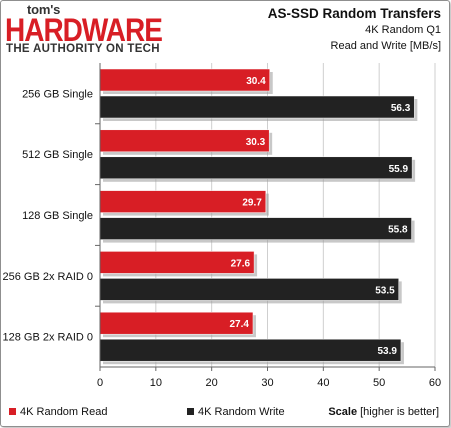 The image size is (451, 428). I want to click on bar-value-label: 29.7, so click(252, 203).